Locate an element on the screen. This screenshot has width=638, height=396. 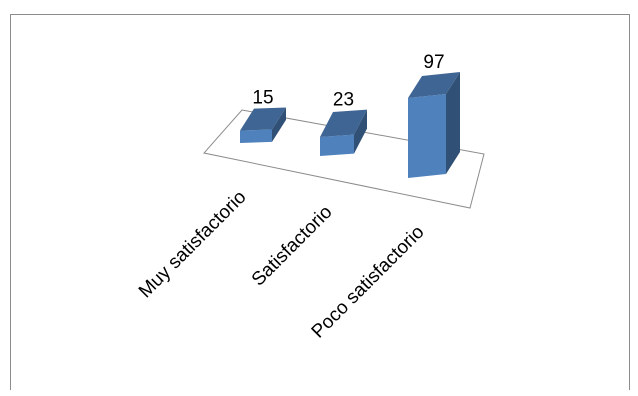
value-label-2: 97 is located at coordinates (433, 62).